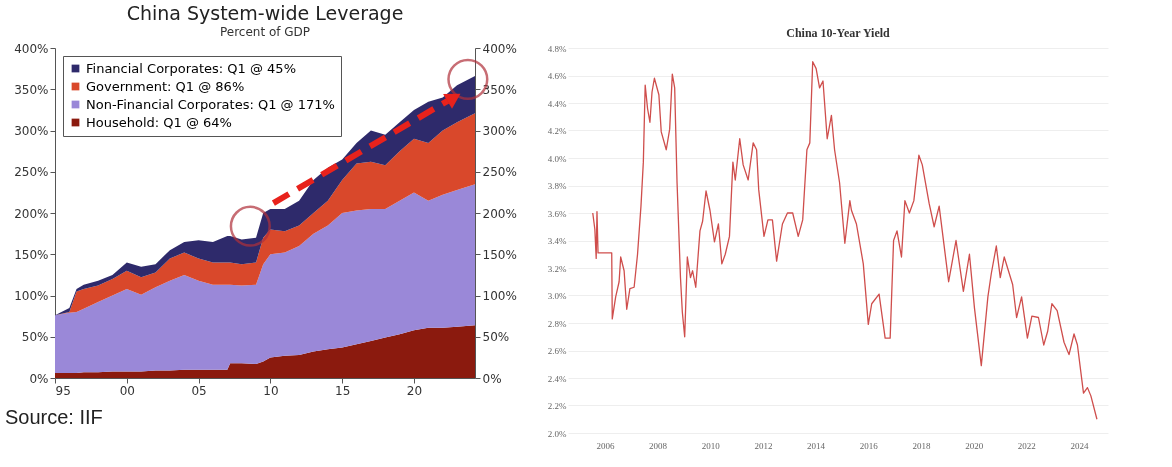 The image size is (1172, 467). Describe the element at coordinates (1080, 445) in the screenshot. I see `x-tick-label: 2024` at that location.